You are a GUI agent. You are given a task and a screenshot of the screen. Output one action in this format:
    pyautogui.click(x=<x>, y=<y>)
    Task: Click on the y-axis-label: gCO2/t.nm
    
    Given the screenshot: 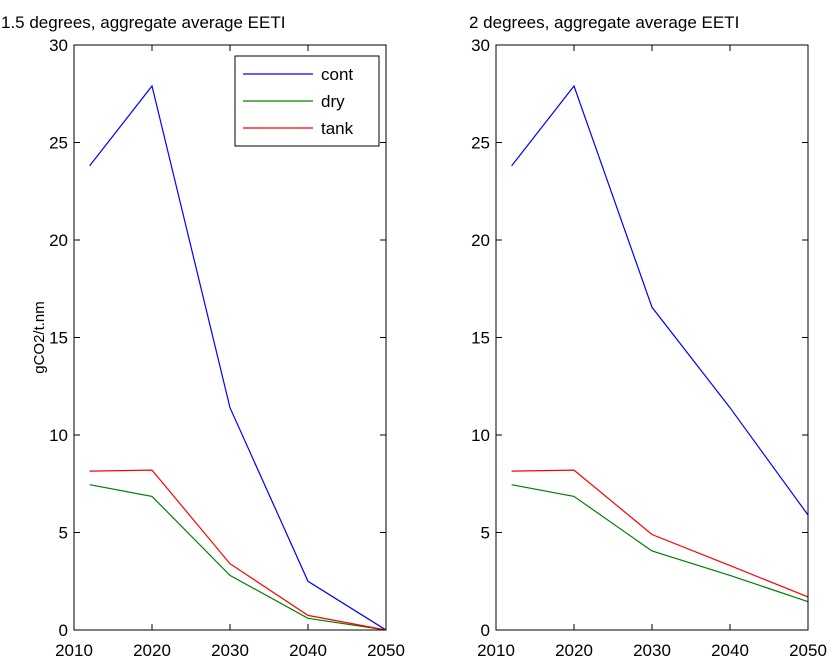 What is the action you would take?
    pyautogui.click(x=39, y=337)
    